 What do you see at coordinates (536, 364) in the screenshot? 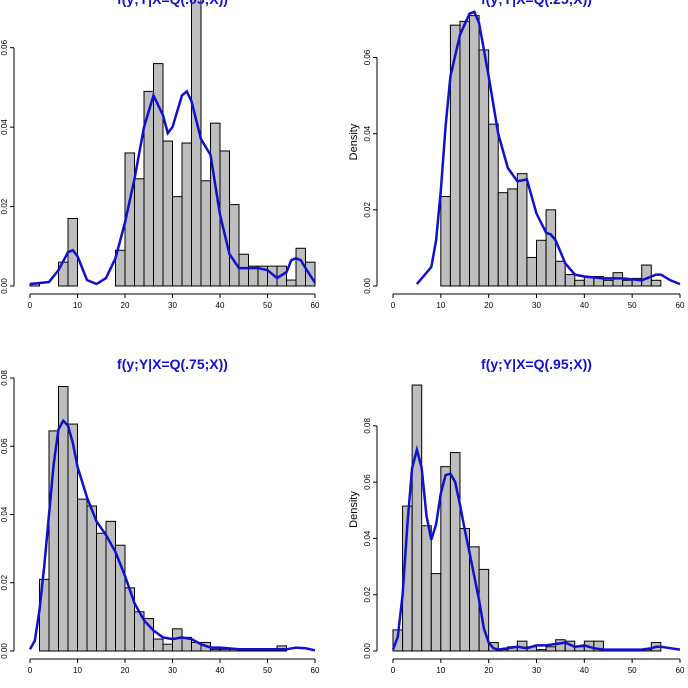
I see `chart-title: f(y;Y|X=Q(.95;X))` at bounding box center [536, 364].